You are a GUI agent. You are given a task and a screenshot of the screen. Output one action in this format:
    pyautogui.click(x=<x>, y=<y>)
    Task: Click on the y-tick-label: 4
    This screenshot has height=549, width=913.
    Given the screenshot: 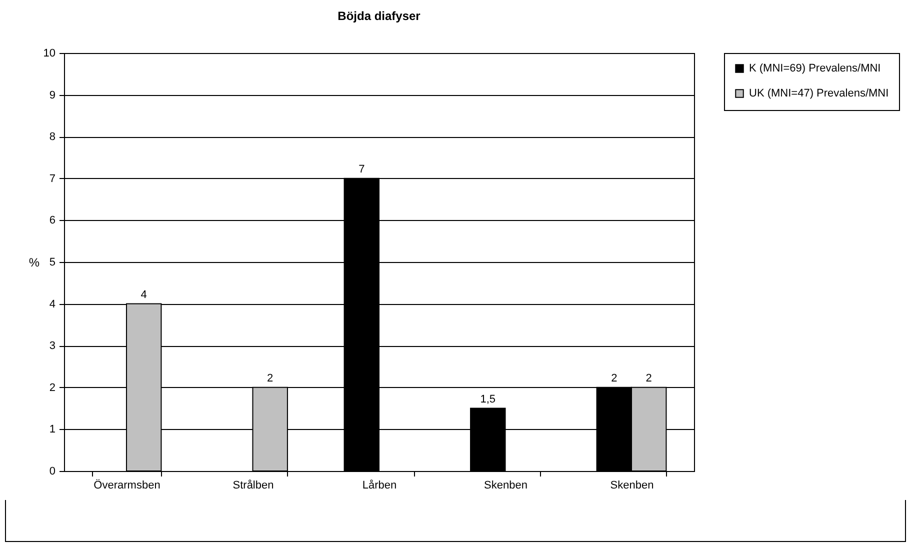 What is the action you would take?
    pyautogui.click(x=52, y=304)
    